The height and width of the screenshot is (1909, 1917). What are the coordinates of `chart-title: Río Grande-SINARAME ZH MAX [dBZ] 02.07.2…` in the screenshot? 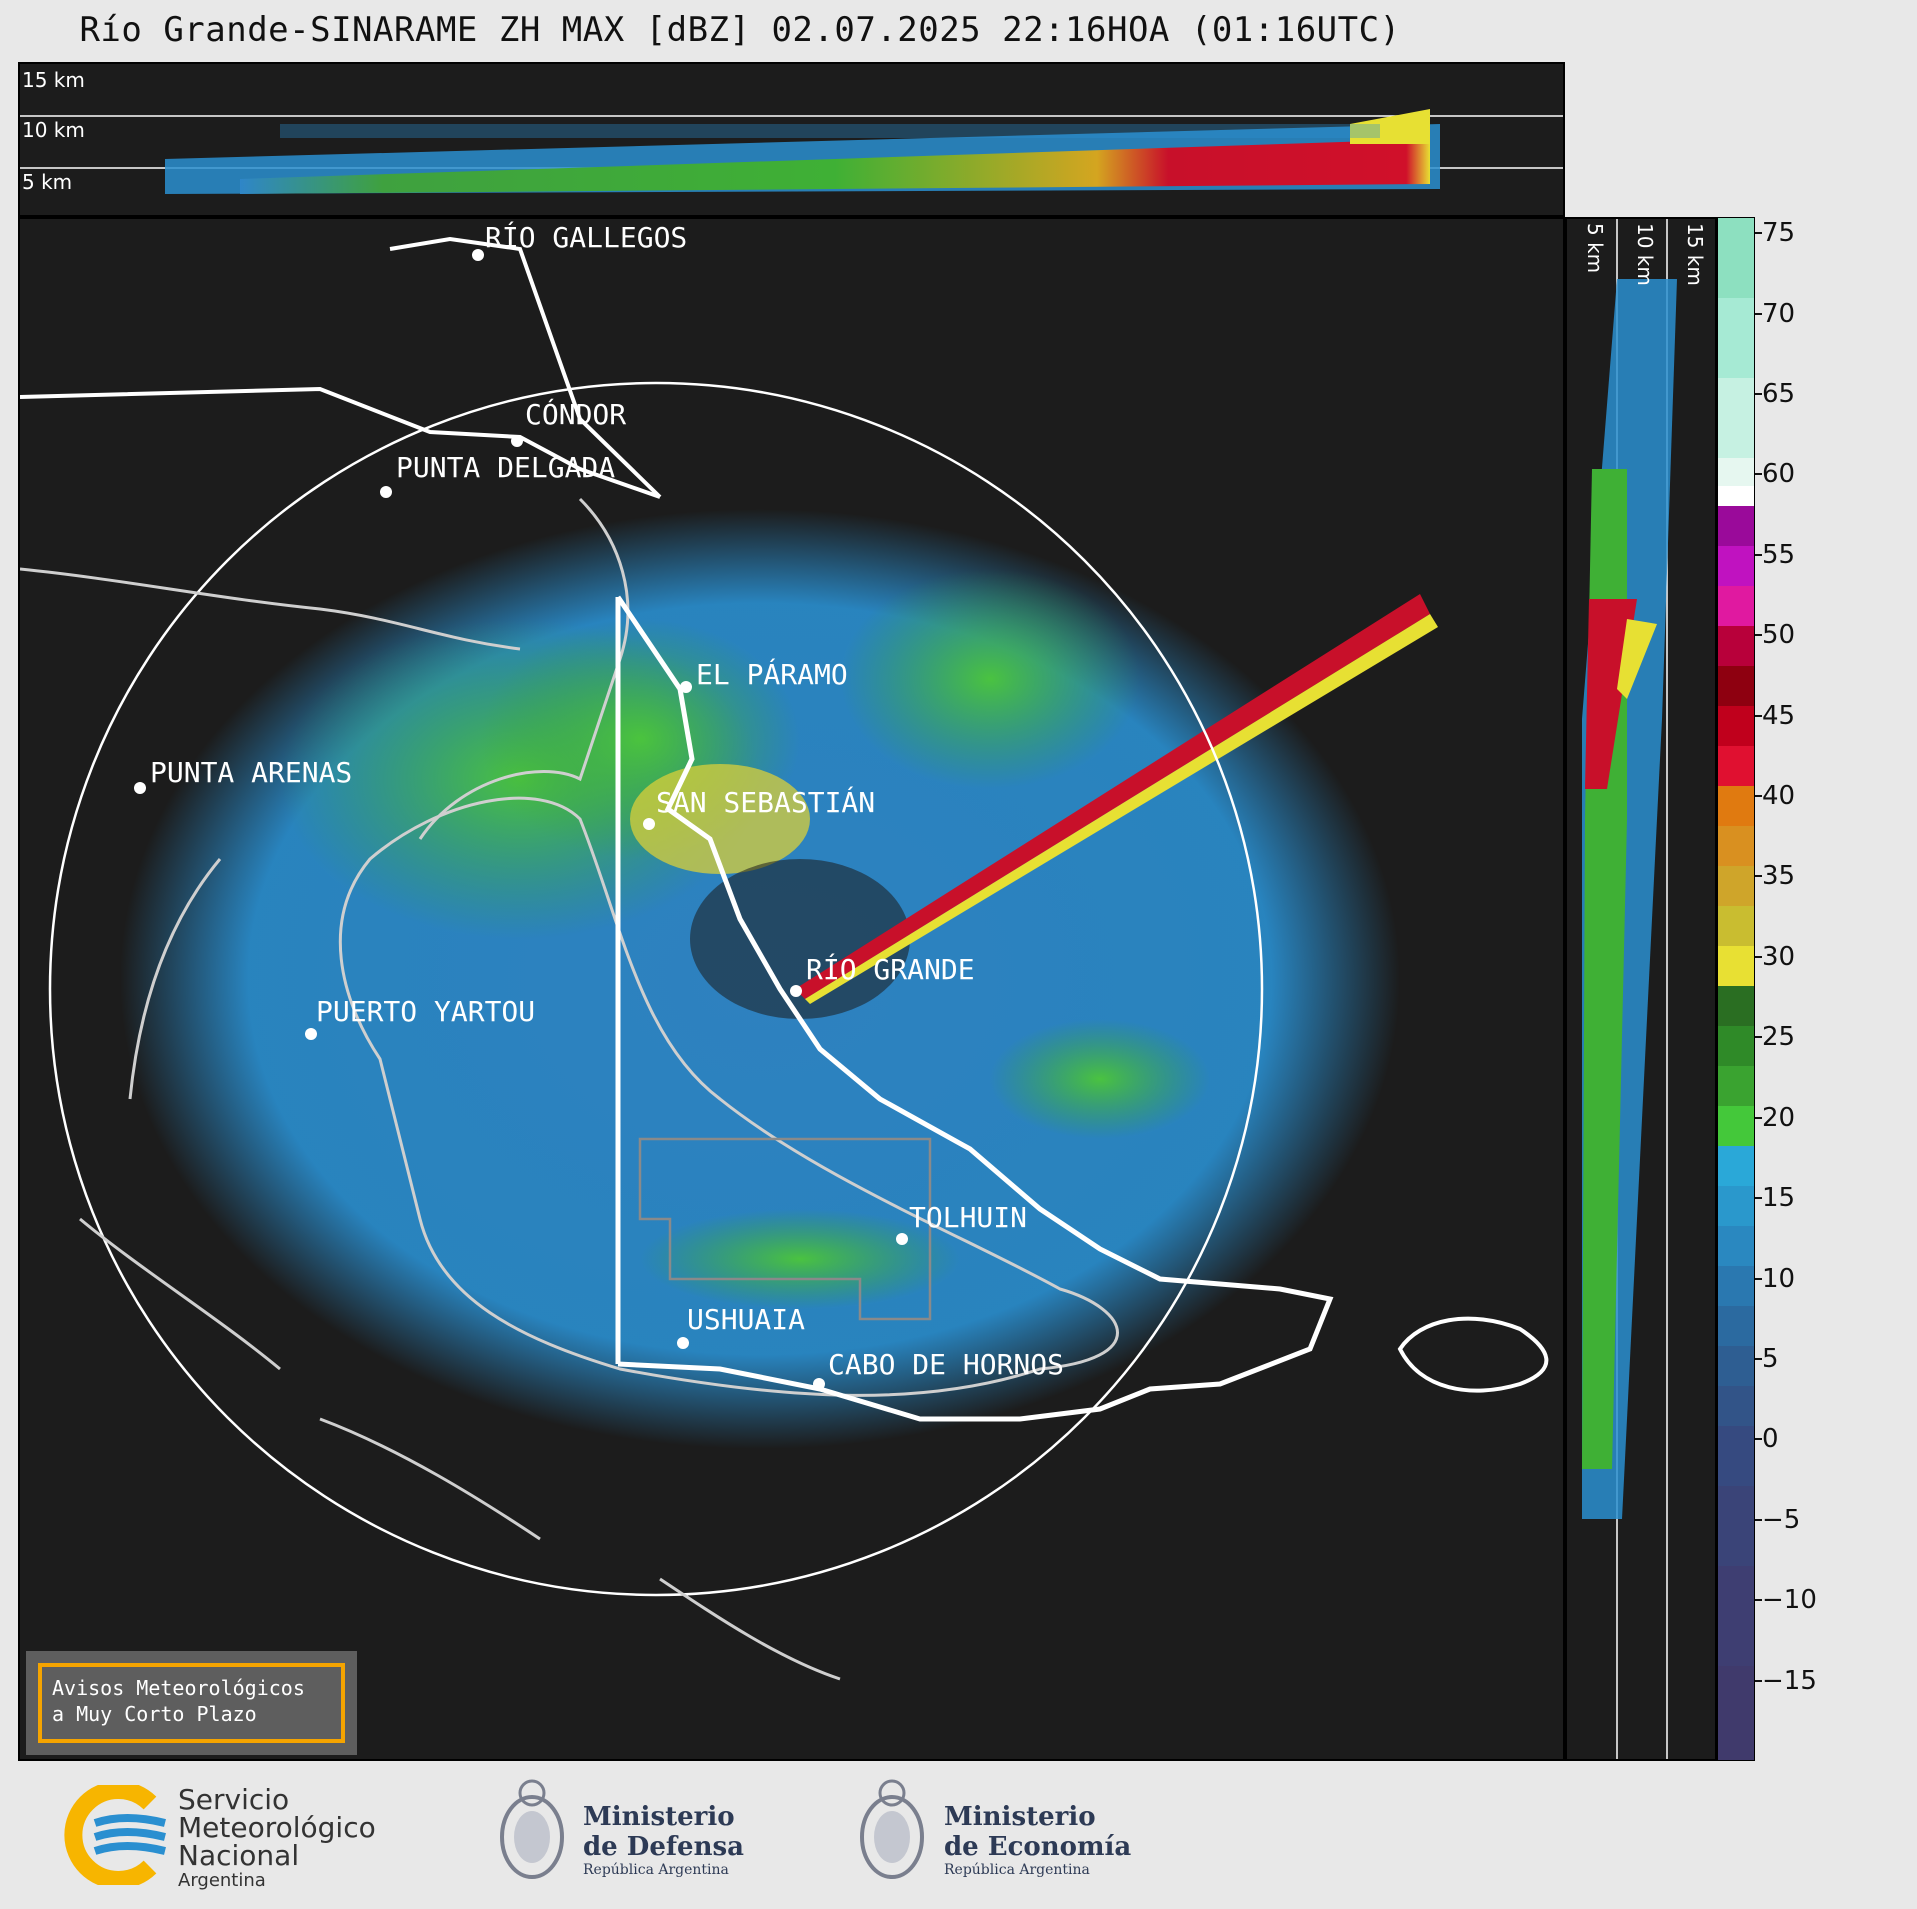 It's located at (740, 30).